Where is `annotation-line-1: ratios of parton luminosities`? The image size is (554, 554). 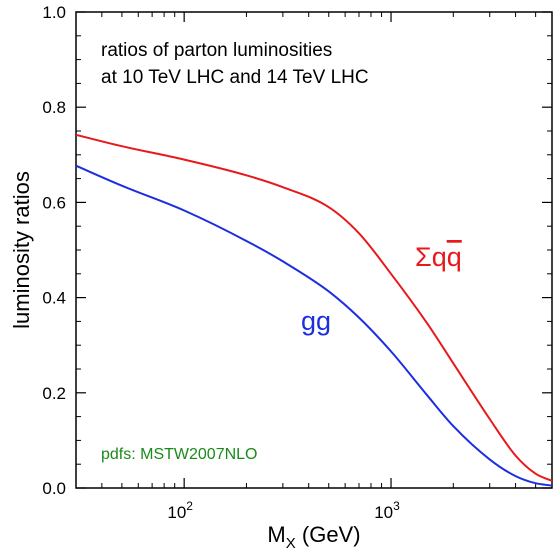
annotation-line-1: ratios of parton luminosities is located at coordinates (216, 50).